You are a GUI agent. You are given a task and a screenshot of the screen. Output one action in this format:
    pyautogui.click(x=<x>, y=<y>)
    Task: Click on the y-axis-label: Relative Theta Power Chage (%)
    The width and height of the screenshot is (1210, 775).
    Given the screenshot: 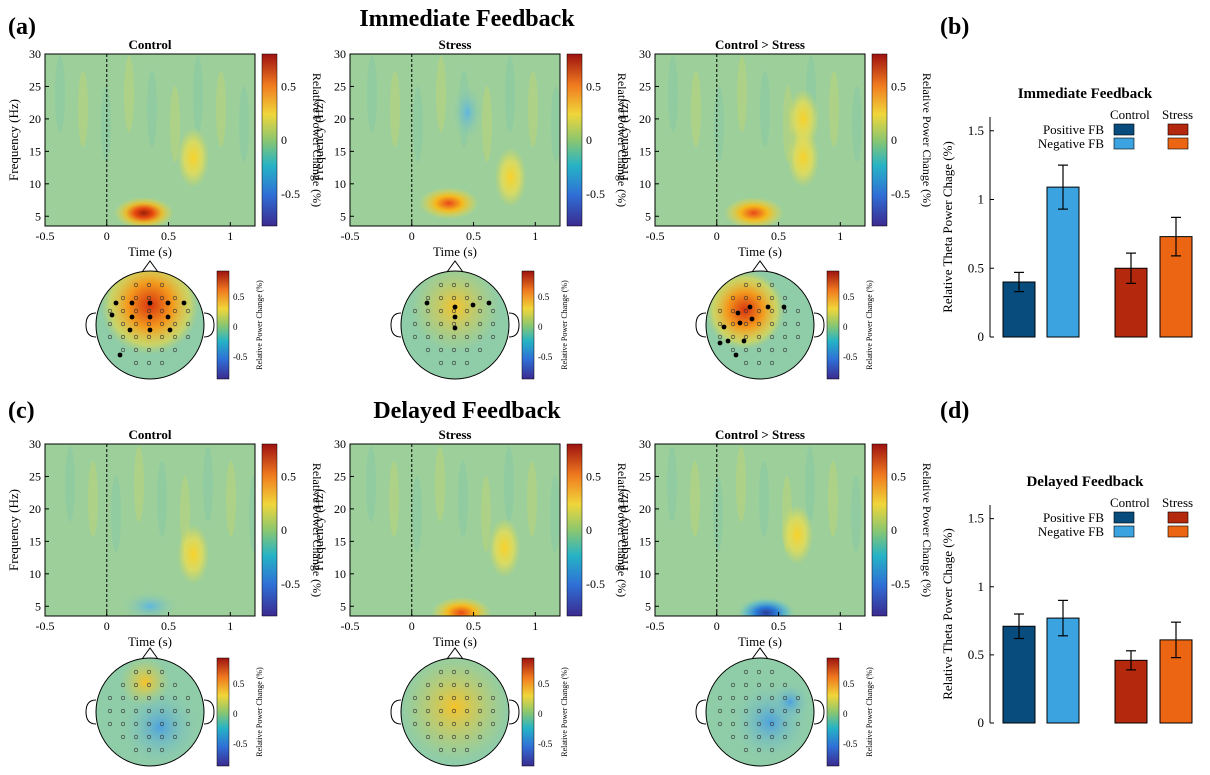 What is the action you would take?
    pyautogui.click(x=947, y=227)
    